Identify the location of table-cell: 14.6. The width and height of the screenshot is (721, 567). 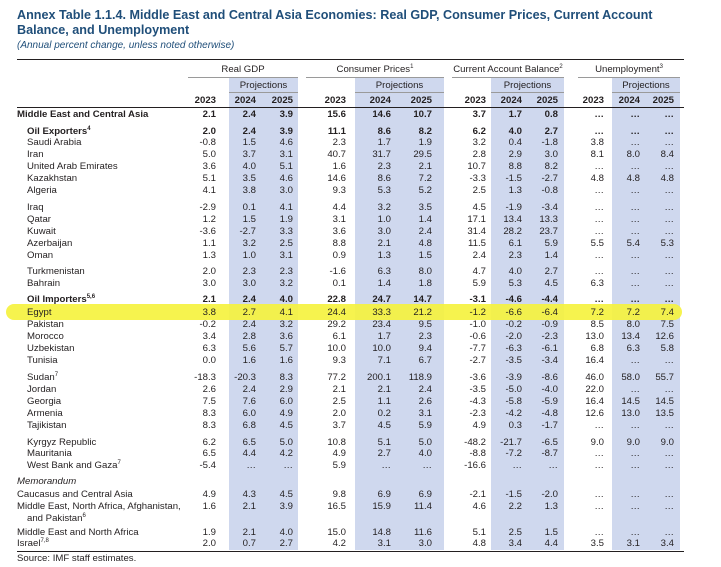
(336, 178).